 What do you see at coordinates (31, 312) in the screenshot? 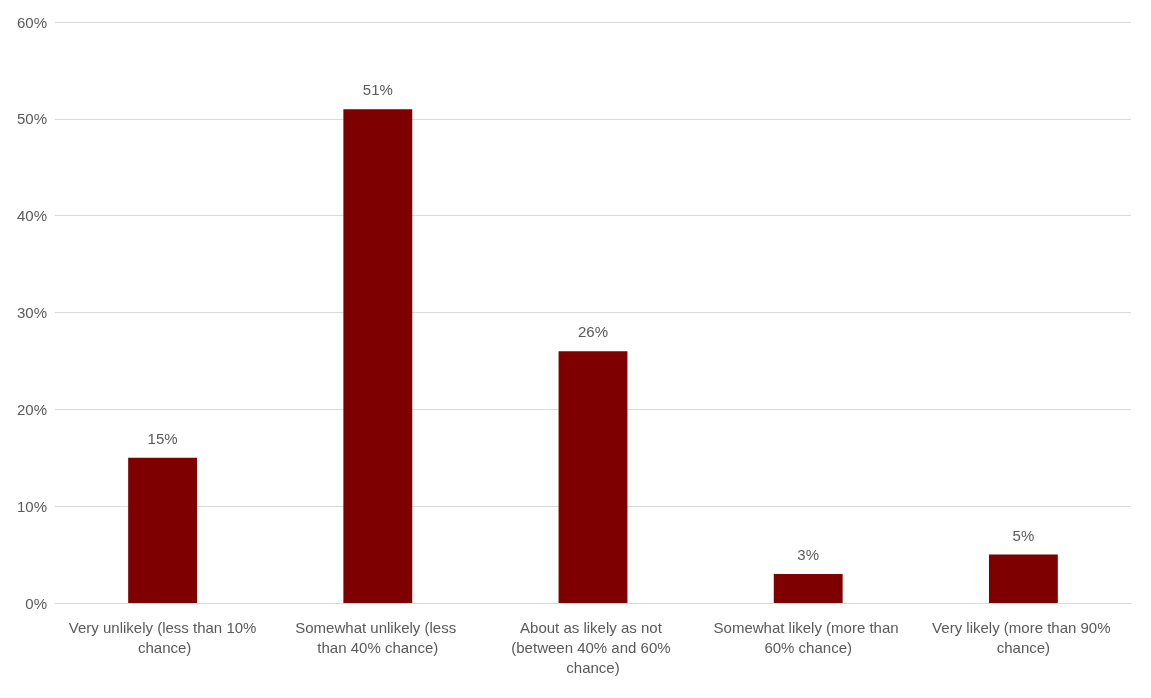
I see `y-tick-label: 30%` at bounding box center [31, 312].